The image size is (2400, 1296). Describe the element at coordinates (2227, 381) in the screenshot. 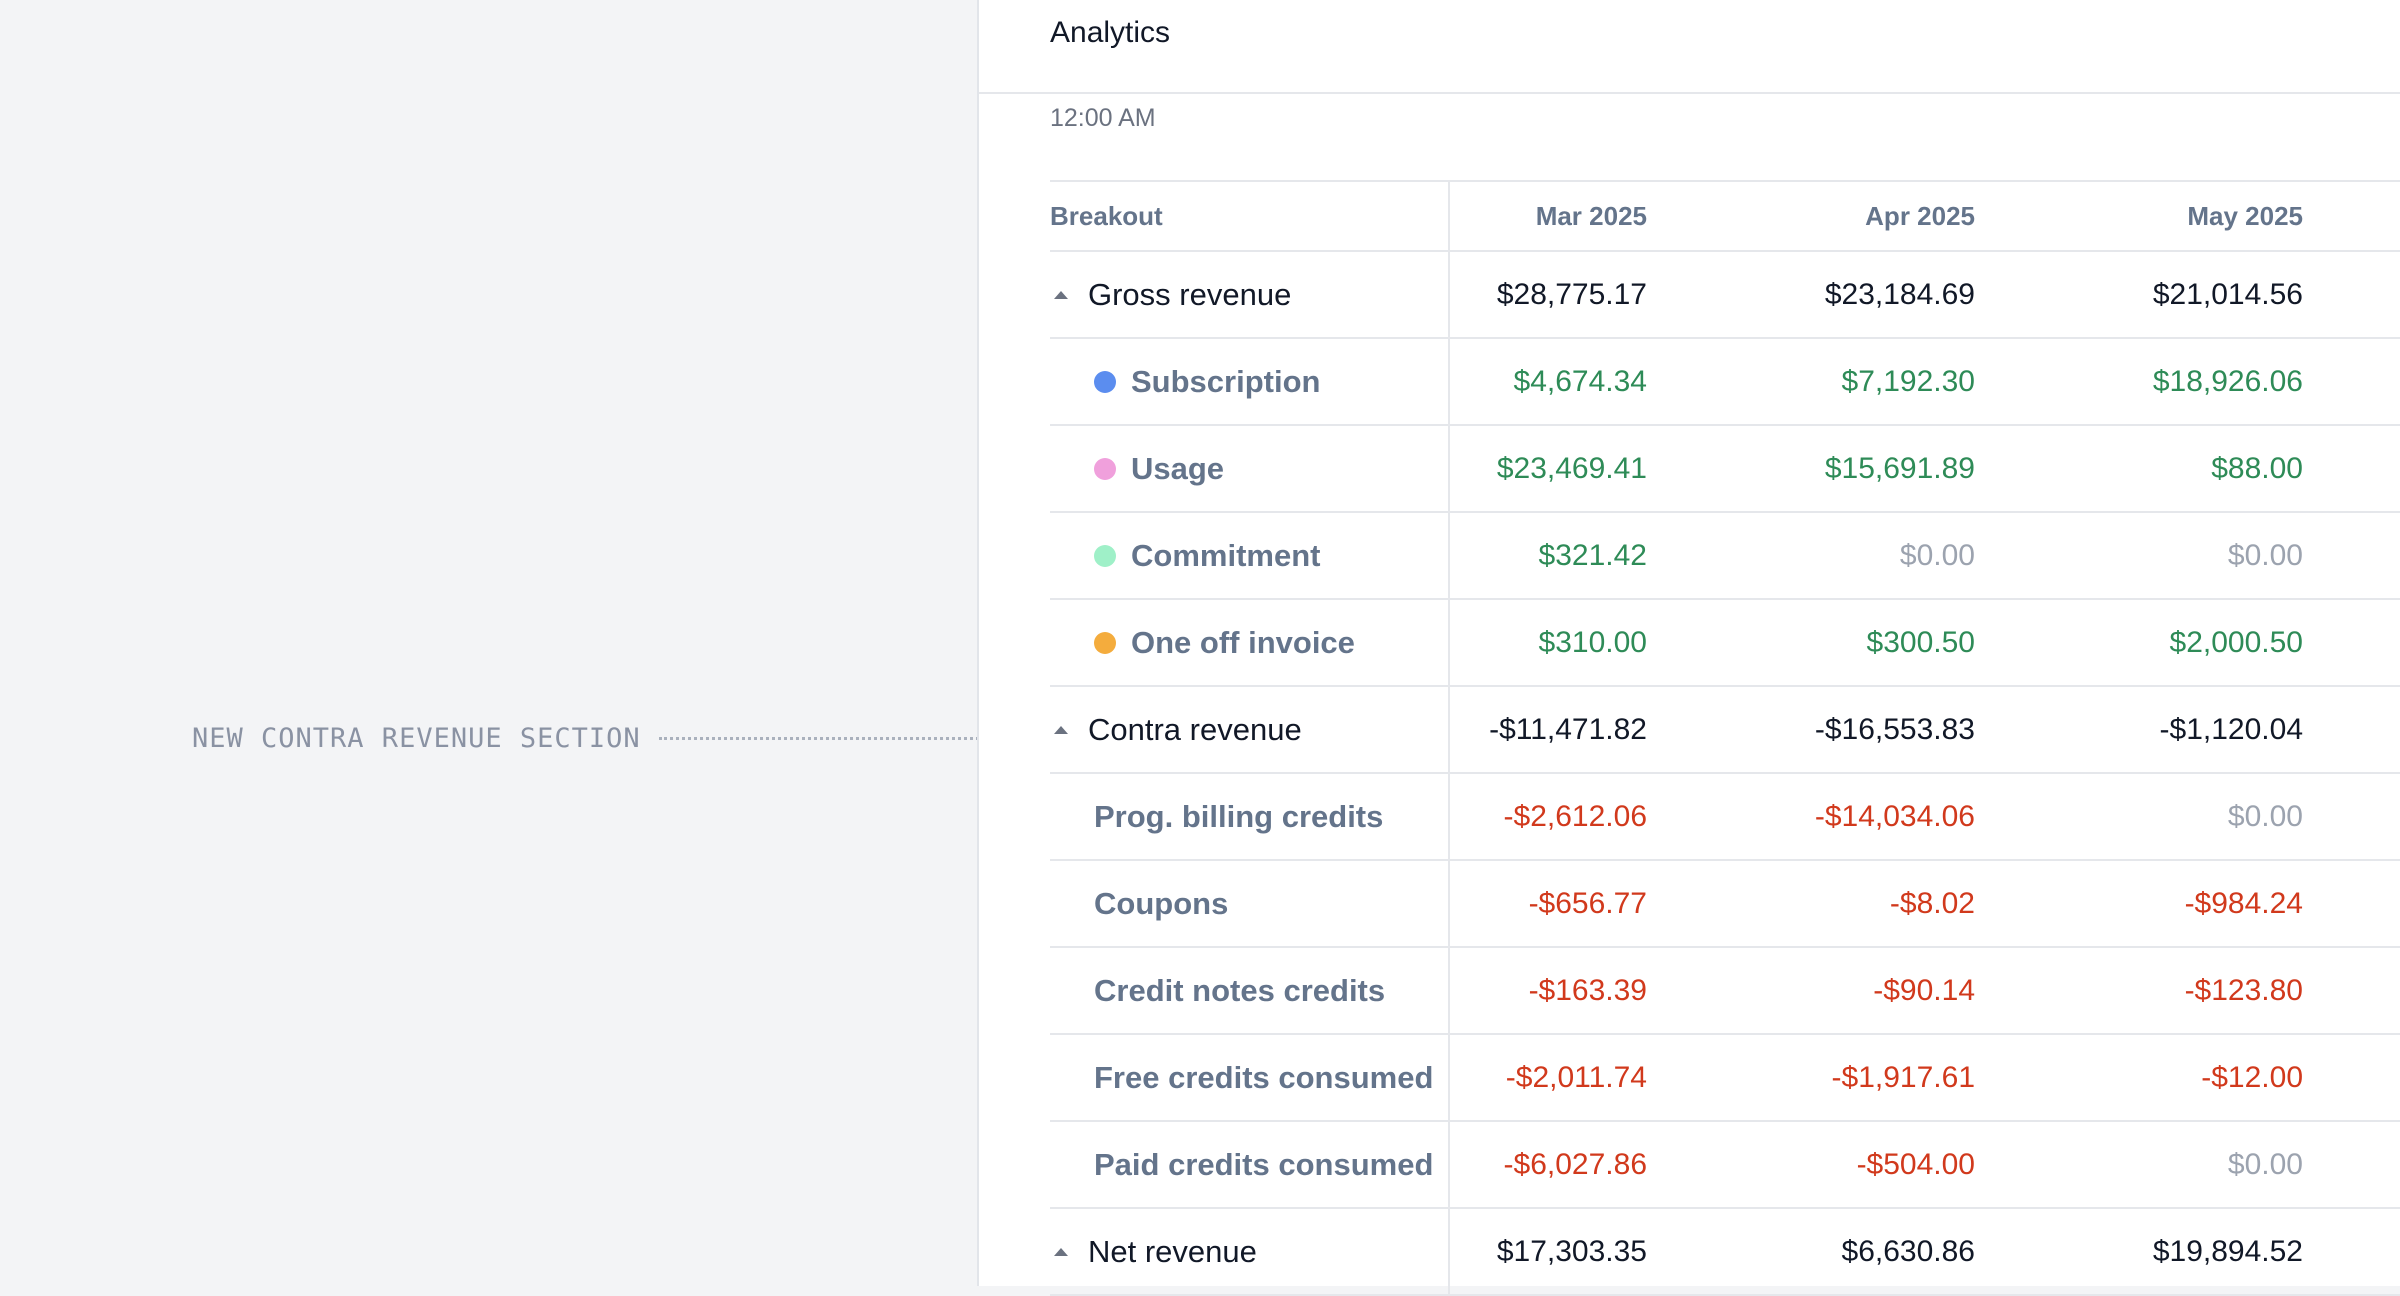

I see `value-cell-may-2025: $18,926.06` at that location.